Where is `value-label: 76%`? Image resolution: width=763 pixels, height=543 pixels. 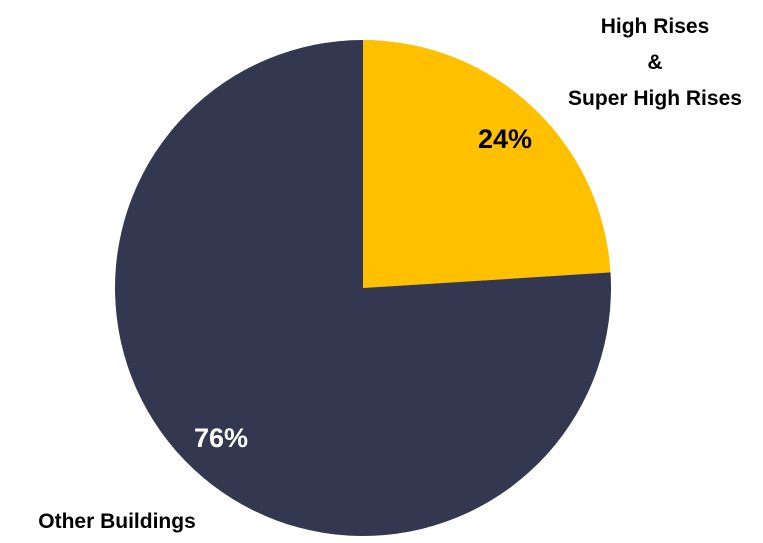 value-label: 76% is located at coordinates (221, 438).